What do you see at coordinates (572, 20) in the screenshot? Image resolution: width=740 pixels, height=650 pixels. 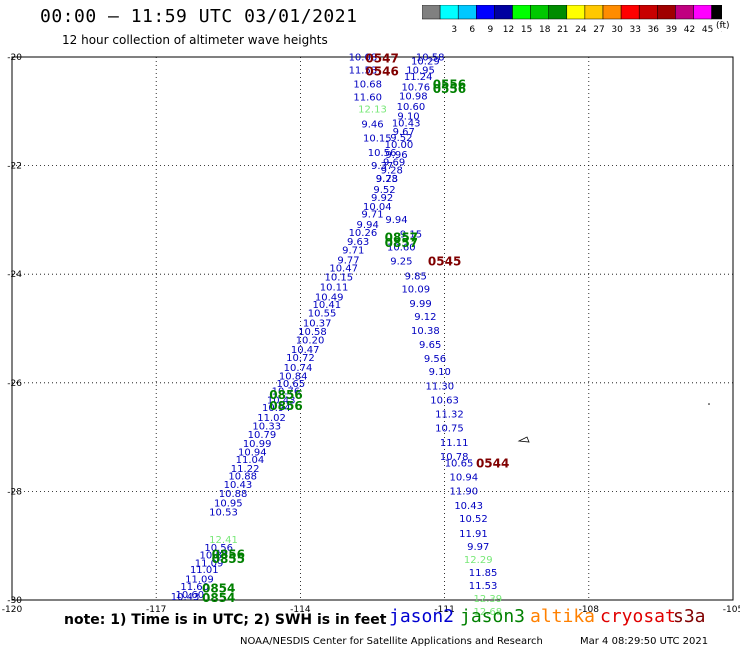 I see `colorbar: 36912151821242730333639424570` at bounding box center [572, 20].